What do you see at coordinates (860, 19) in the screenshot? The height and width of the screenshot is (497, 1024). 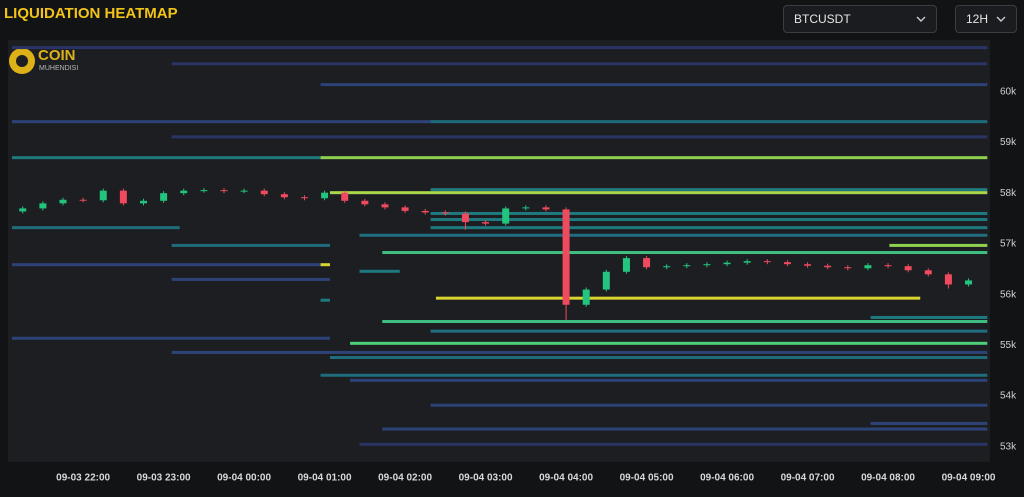 I see `symbol-select: BTCUSDT` at bounding box center [860, 19].